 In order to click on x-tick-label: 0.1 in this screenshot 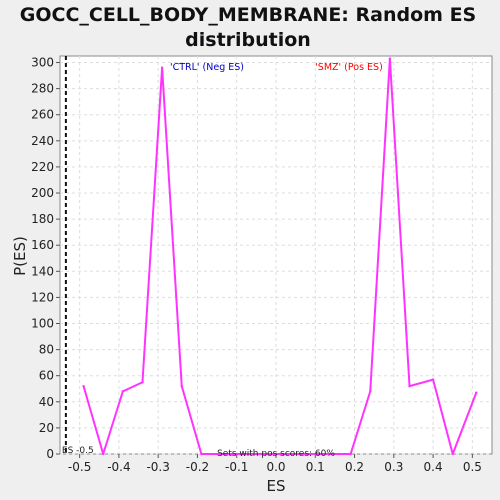, I will do `click(315, 467)`.